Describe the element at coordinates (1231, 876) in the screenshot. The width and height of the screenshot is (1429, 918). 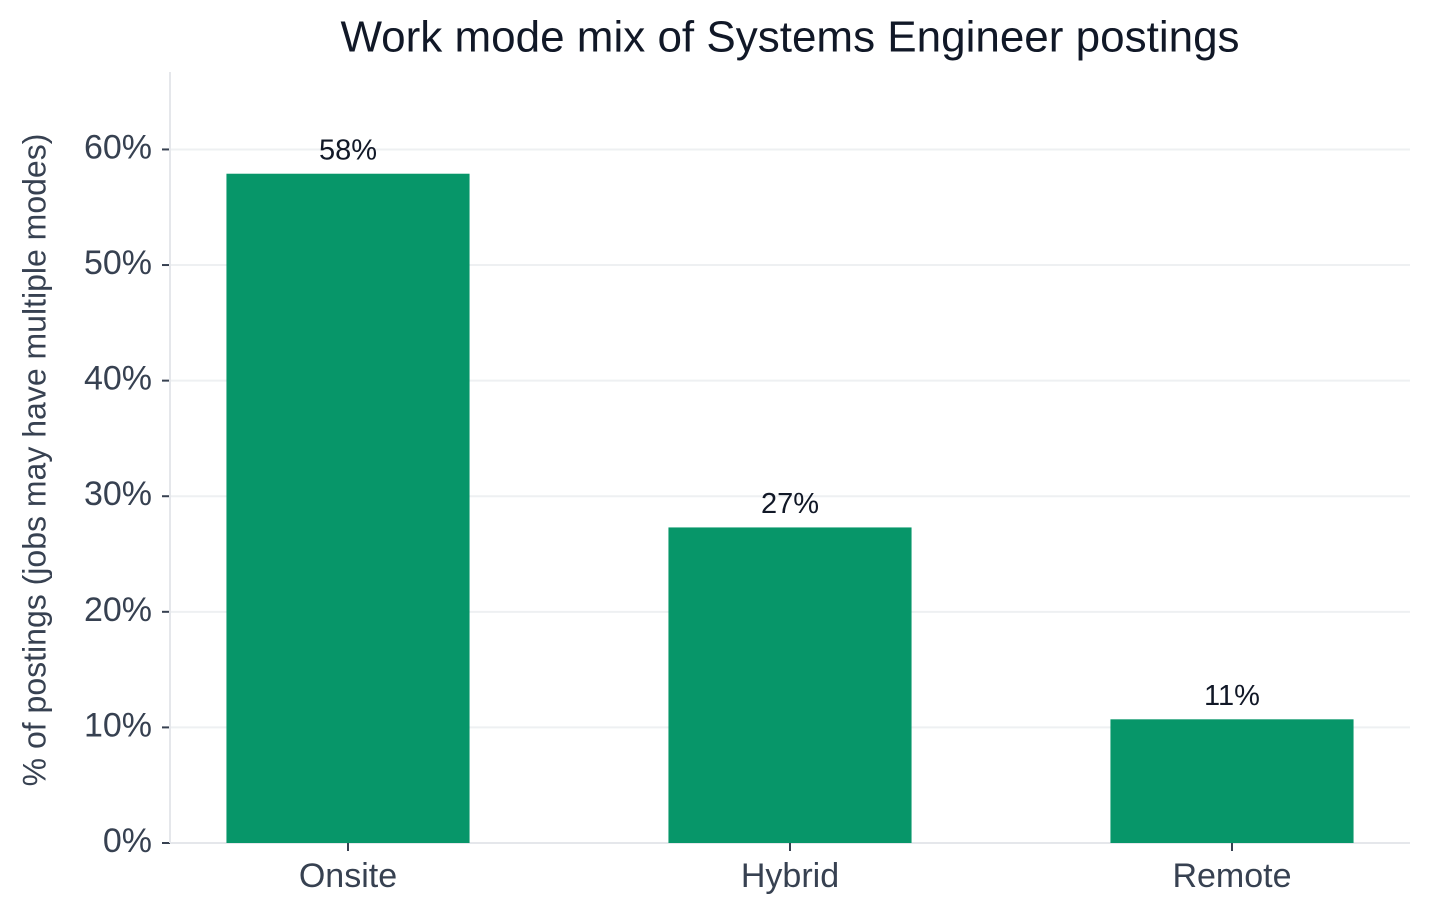
I see `x-tick-label: Remote` at that location.